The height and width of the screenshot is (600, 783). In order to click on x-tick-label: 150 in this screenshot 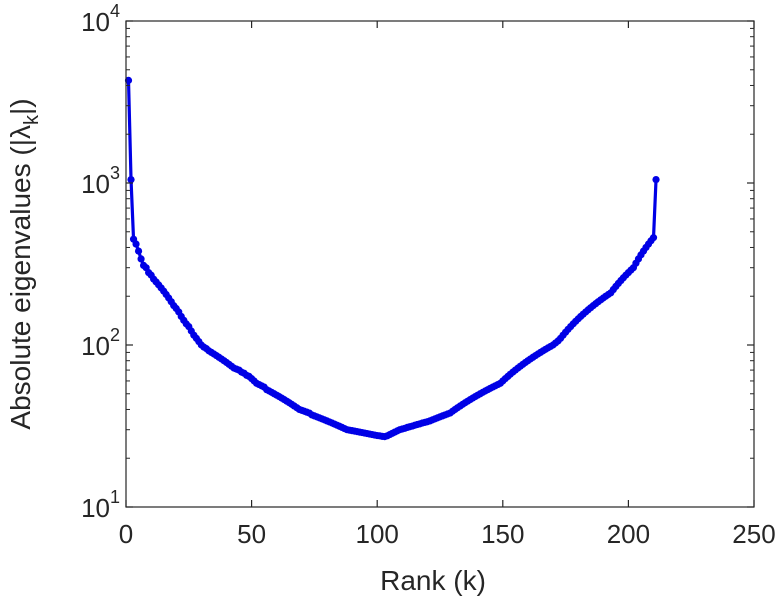, I will do `click(502, 534)`.